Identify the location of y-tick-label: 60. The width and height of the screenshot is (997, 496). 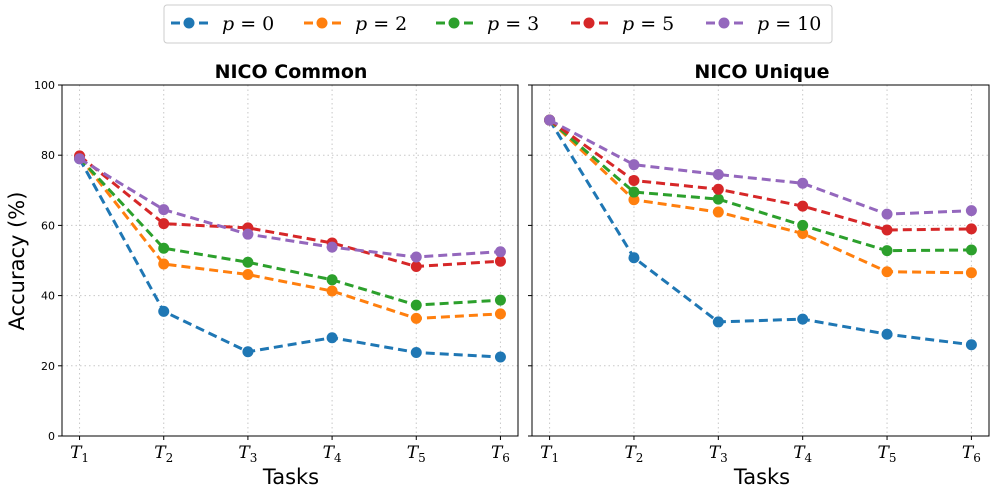
(48, 225).